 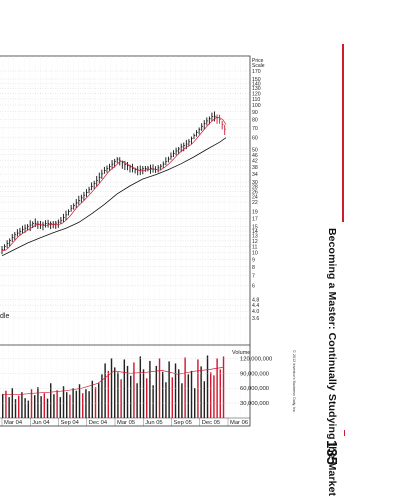 What do you see at coordinates (70, 423) in the screenshot?
I see `x-tick-label: Sep 04` at bounding box center [70, 423].